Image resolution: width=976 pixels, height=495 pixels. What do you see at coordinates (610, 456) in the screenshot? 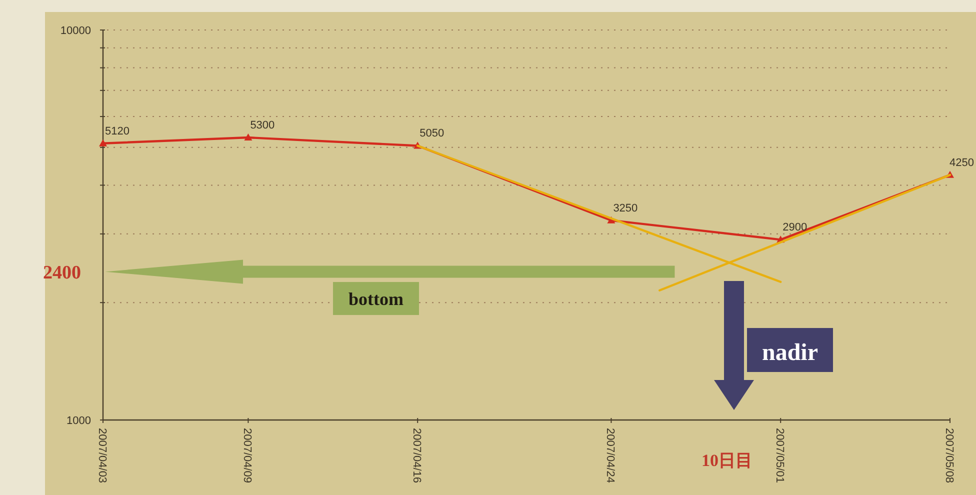
I see `x-tick-label: 2007/04/24` at bounding box center [610, 456].